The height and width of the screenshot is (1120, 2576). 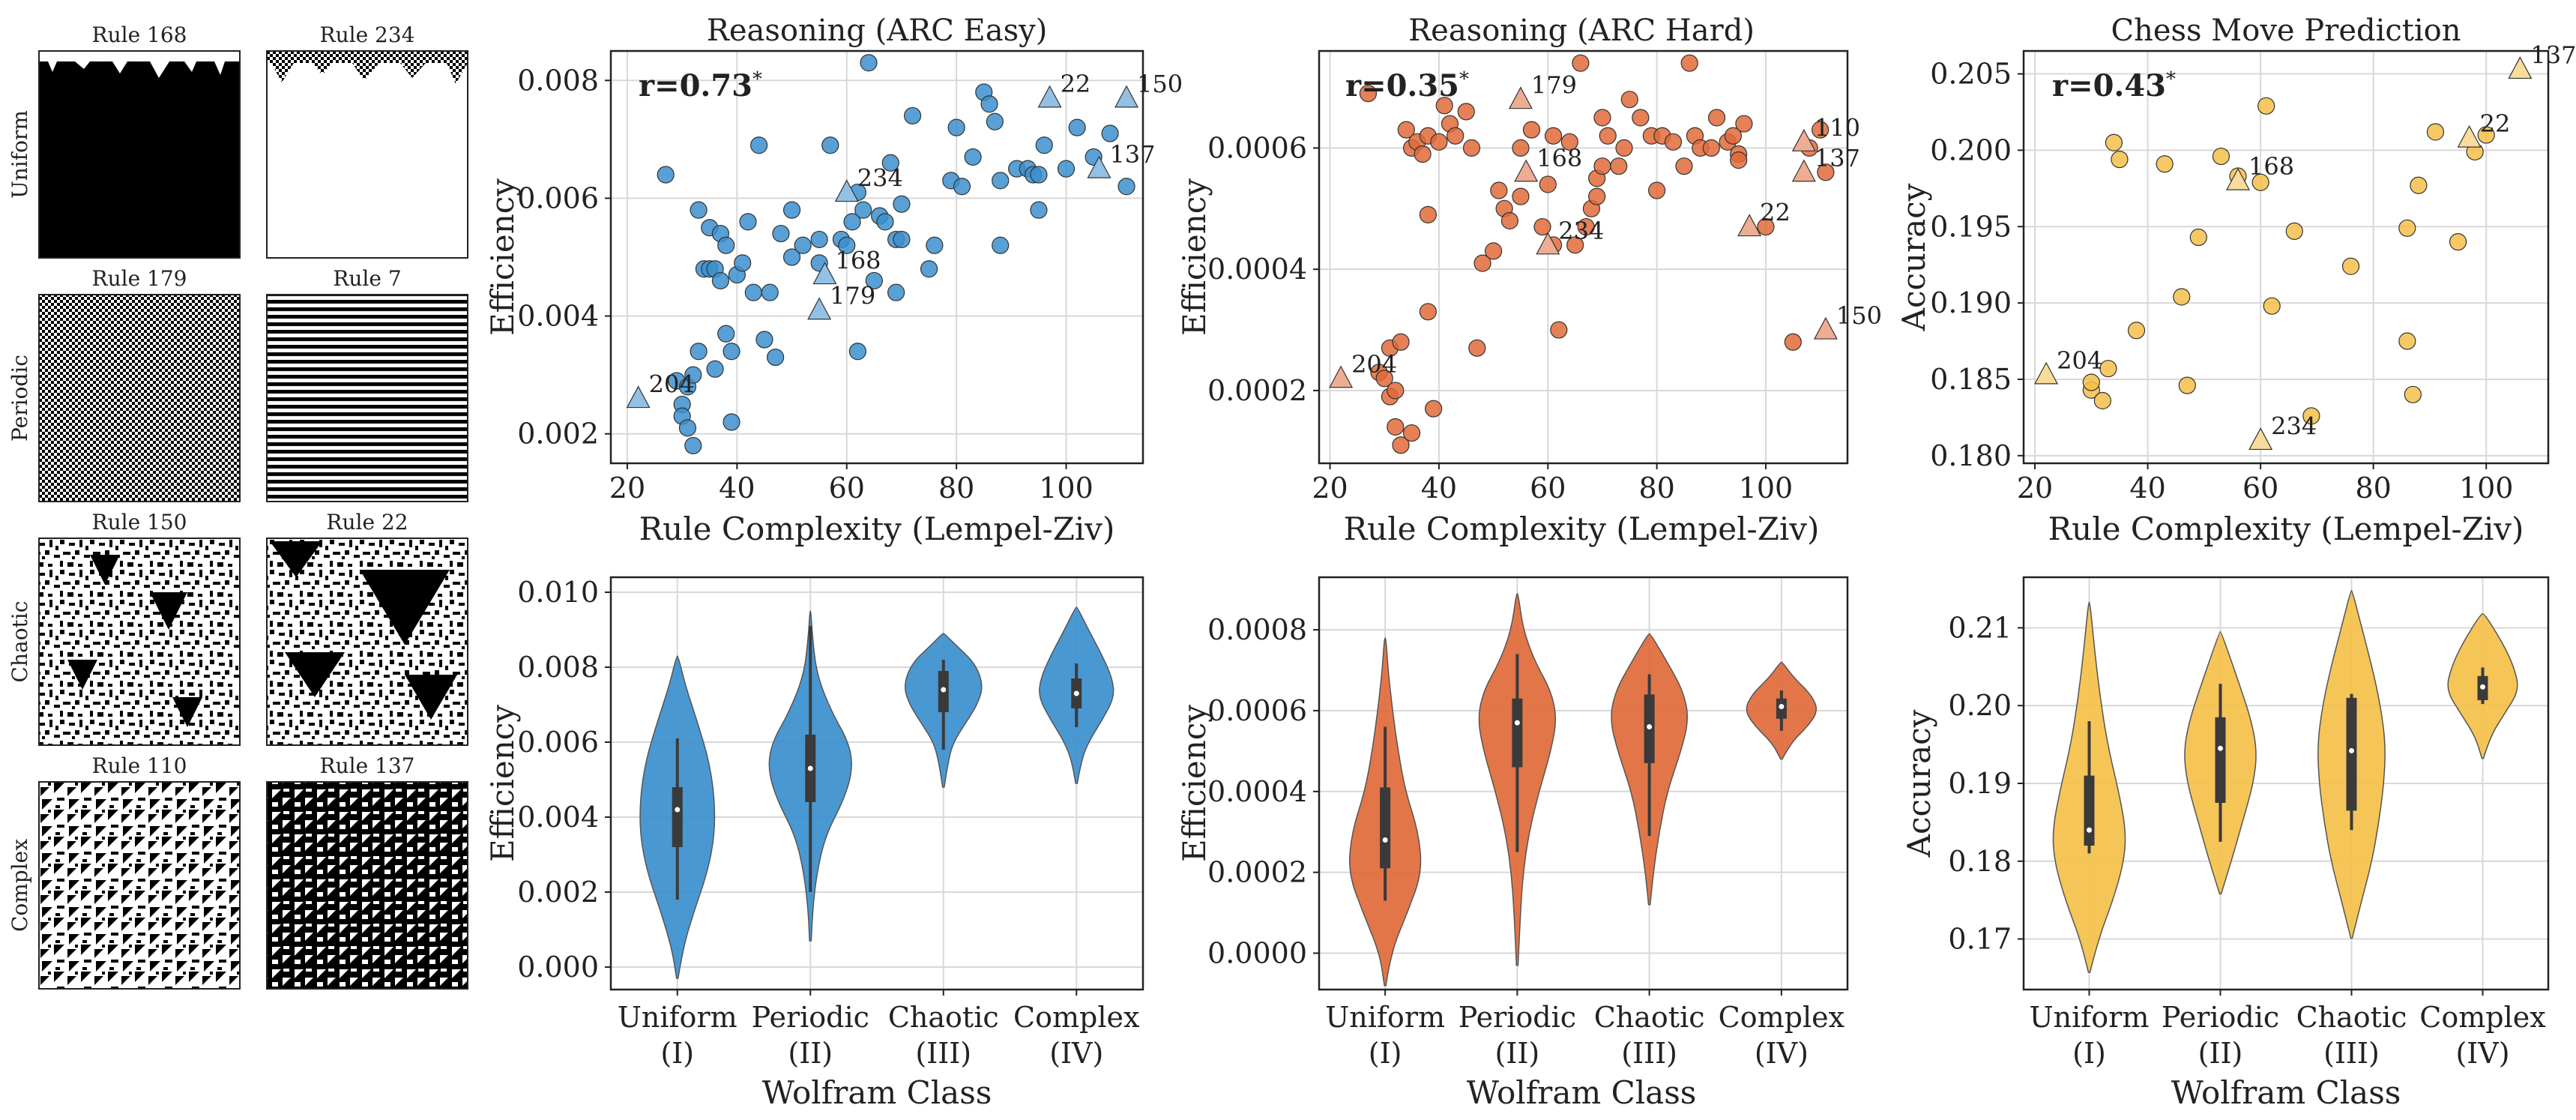 What do you see at coordinates (139, 642) in the screenshot?
I see `rule-150-image` at bounding box center [139, 642].